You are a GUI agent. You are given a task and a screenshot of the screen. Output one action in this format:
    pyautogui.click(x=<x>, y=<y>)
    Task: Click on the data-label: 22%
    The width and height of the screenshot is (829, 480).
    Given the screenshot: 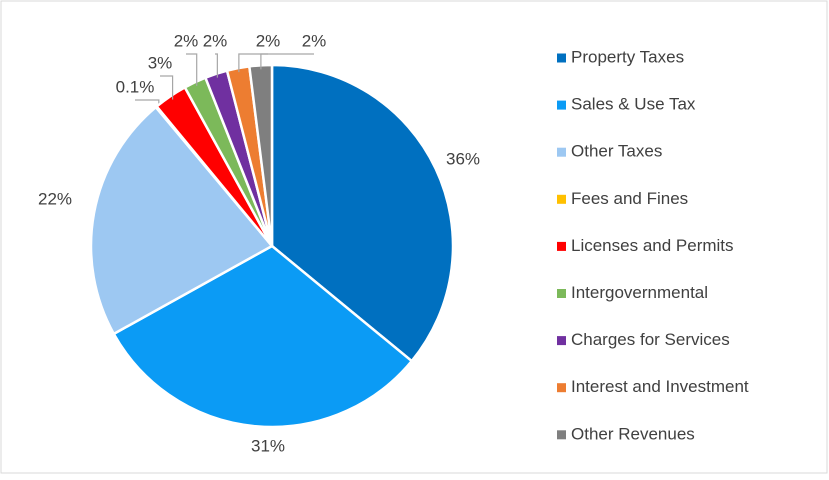 What is the action you would take?
    pyautogui.click(x=55, y=198)
    